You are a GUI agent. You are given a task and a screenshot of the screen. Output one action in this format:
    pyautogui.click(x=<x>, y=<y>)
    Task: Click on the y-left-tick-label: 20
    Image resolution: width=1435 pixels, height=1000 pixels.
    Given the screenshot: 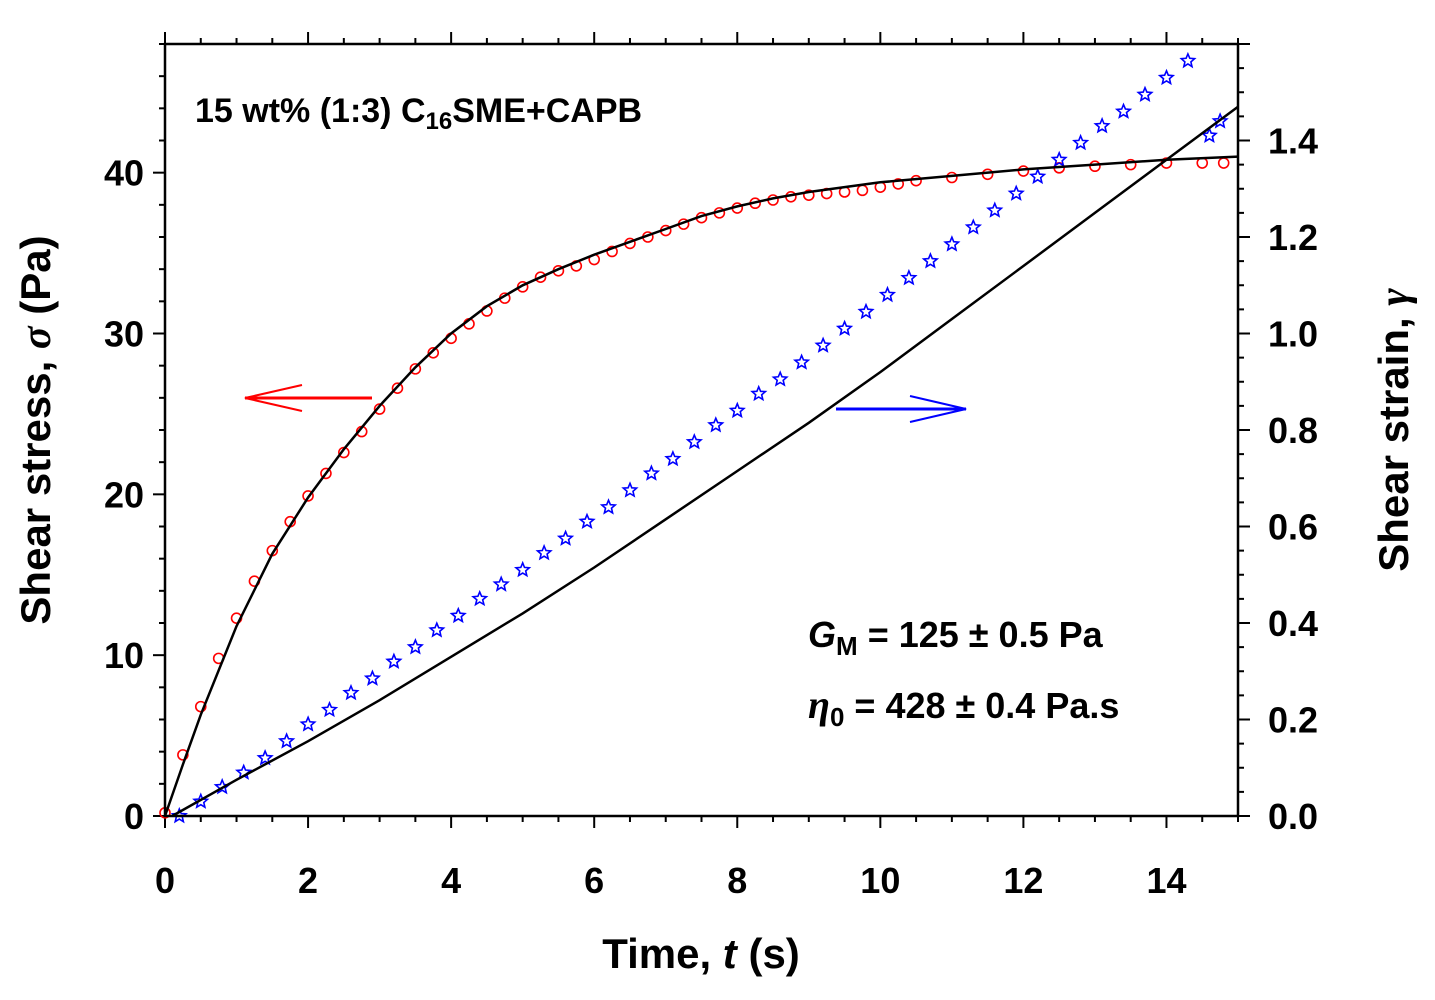 What is the action you would take?
    pyautogui.click(x=124, y=494)
    